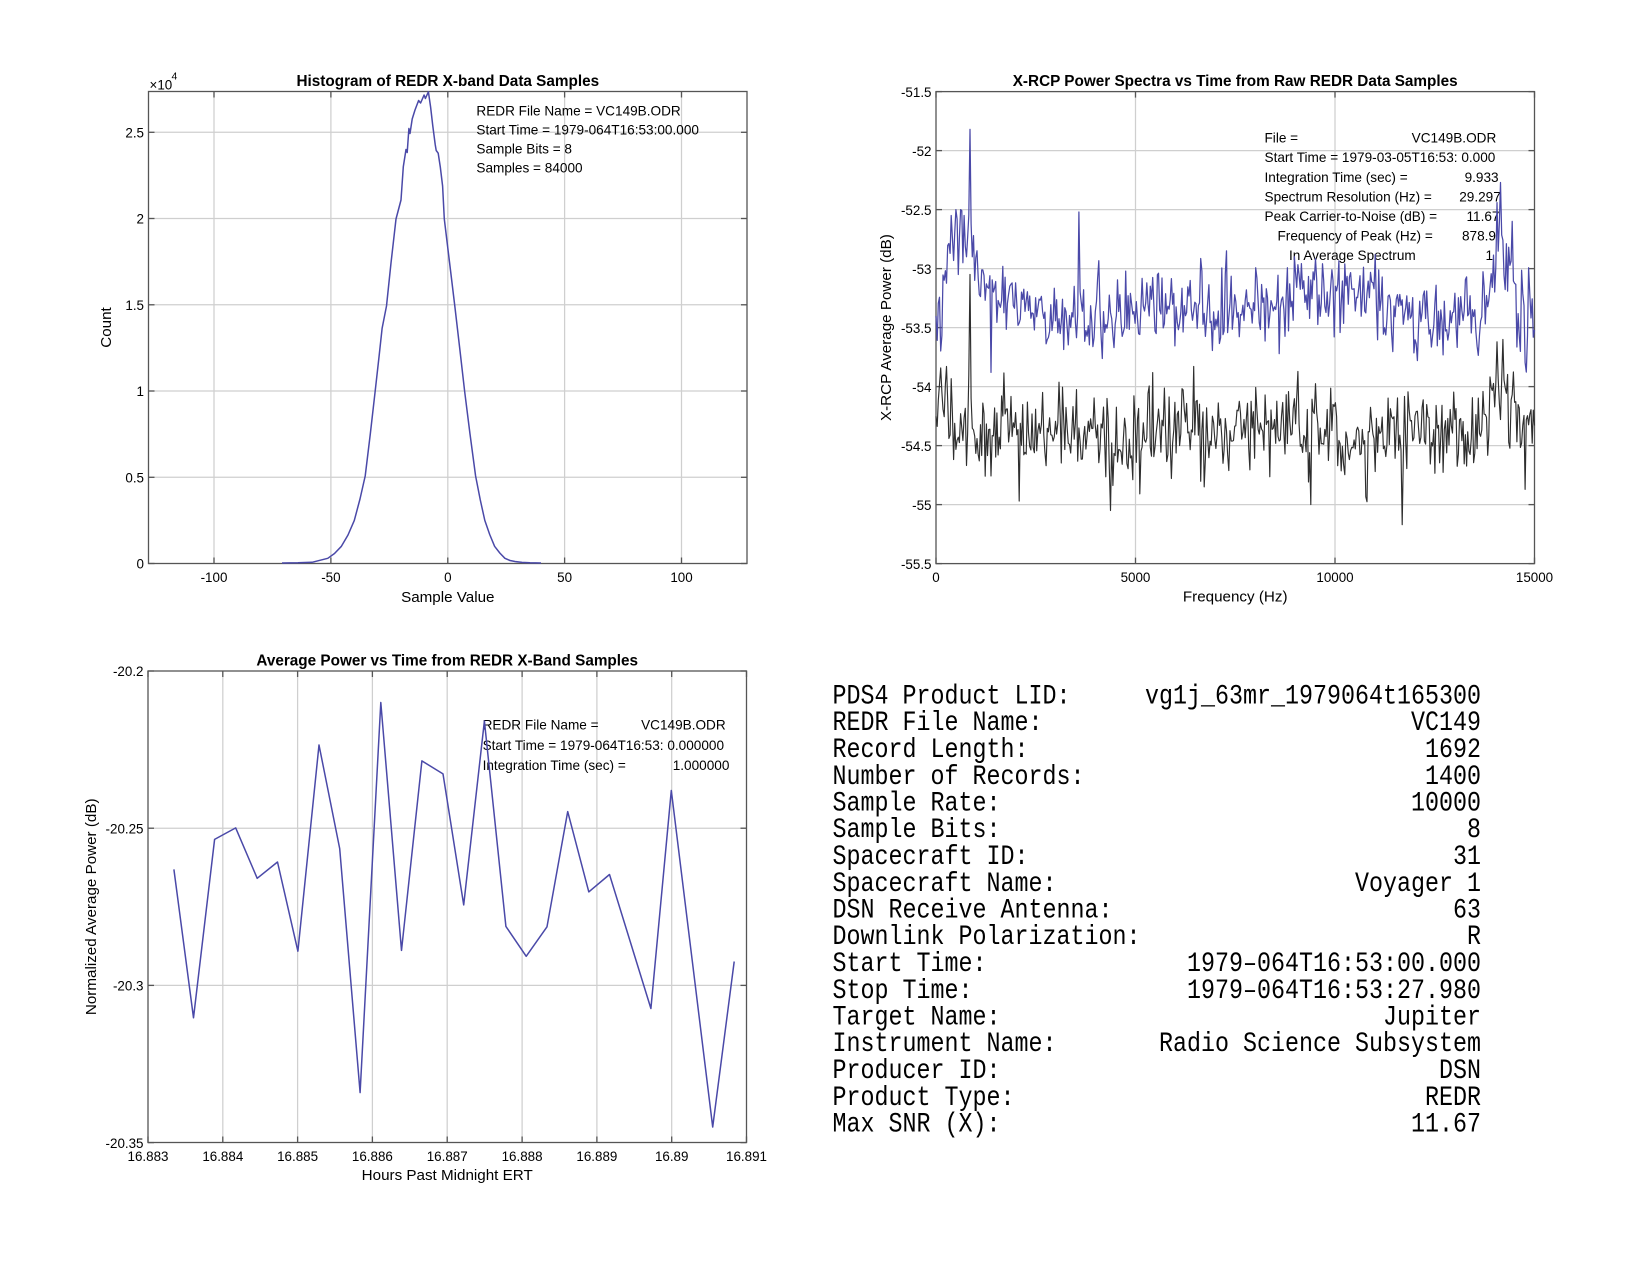 This screenshot has height=1275, width=1650. I want to click on svg-text:Histogram of REDR X-band Data: Histogram of REDR X-band Data Samples, so click(448, 81).